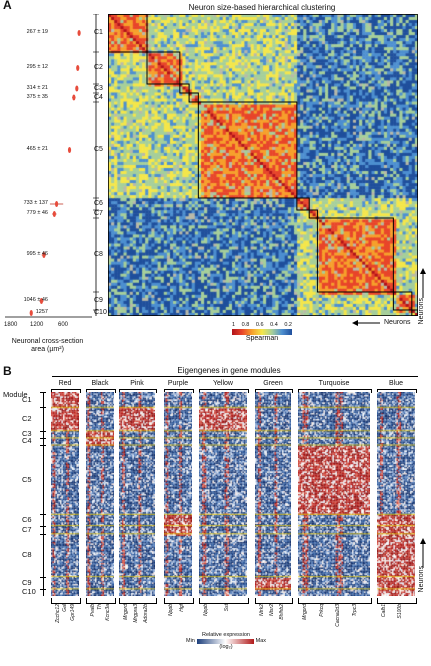 This screenshot has height=666, width=431. I want to click on gene-label: Kcnc3a, so click(107, 612).